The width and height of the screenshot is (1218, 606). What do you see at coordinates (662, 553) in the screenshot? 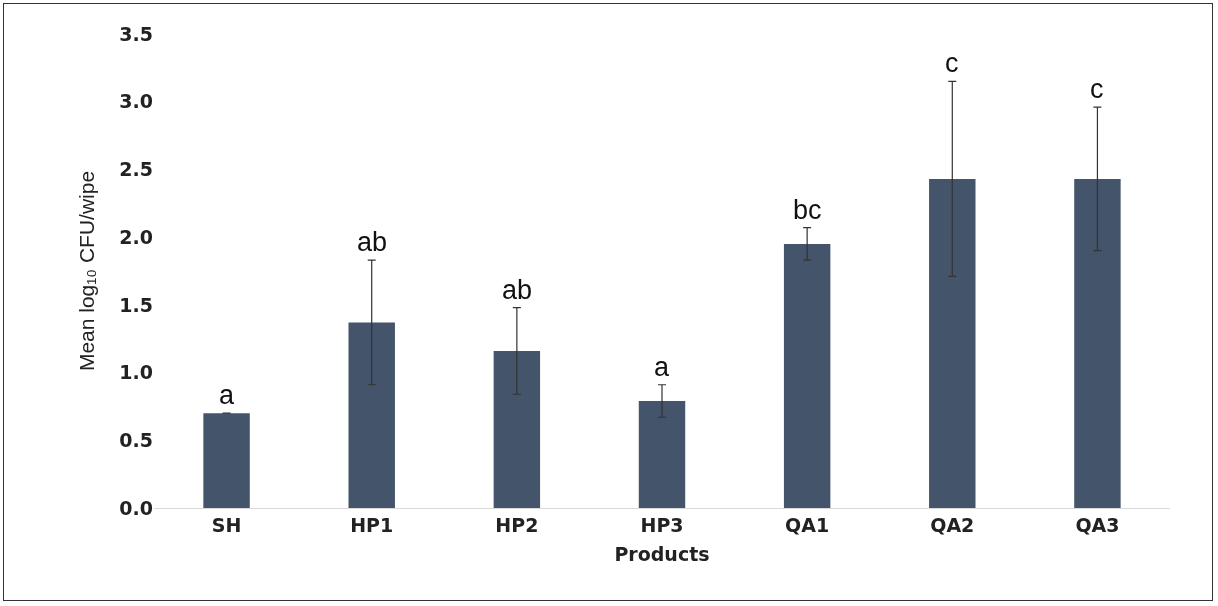
I see `x-axis-title: Products` at bounding box center [662, 553].